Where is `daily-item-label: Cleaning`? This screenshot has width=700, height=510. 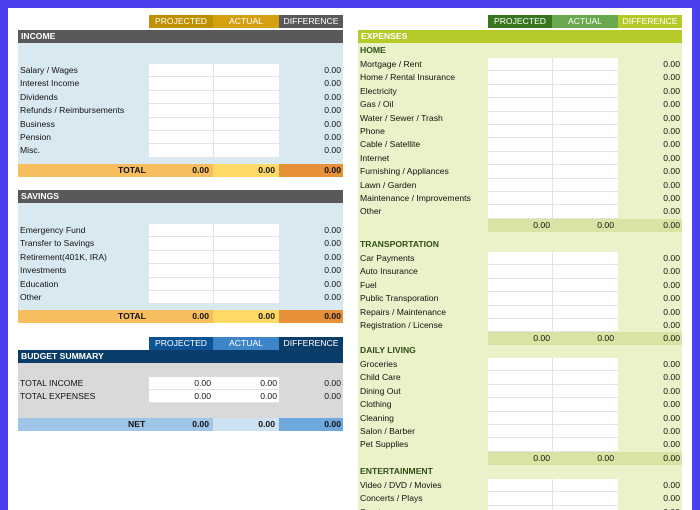
daily-item-label: Cleaning is located at coordinates (377, 417).